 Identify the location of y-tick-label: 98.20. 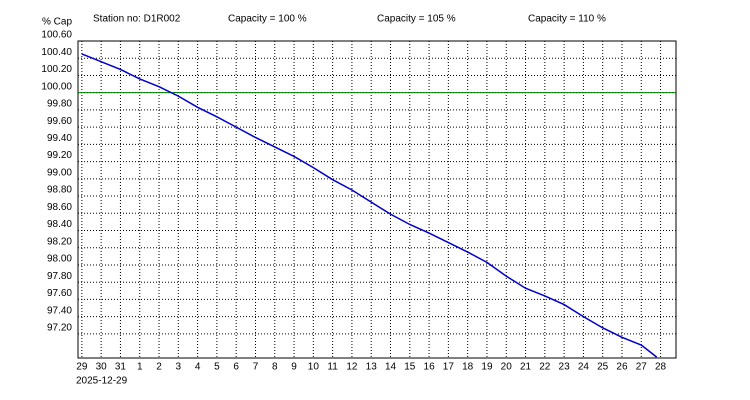
(59, 241).